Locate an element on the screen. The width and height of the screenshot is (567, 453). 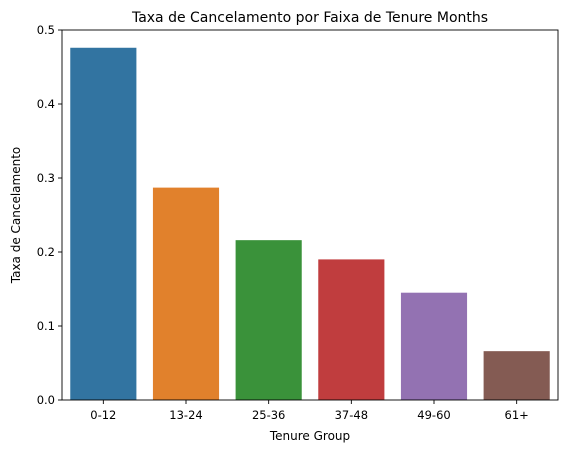
x-tick-label-13-24: 13-24 is located at coordinates (185, 415).